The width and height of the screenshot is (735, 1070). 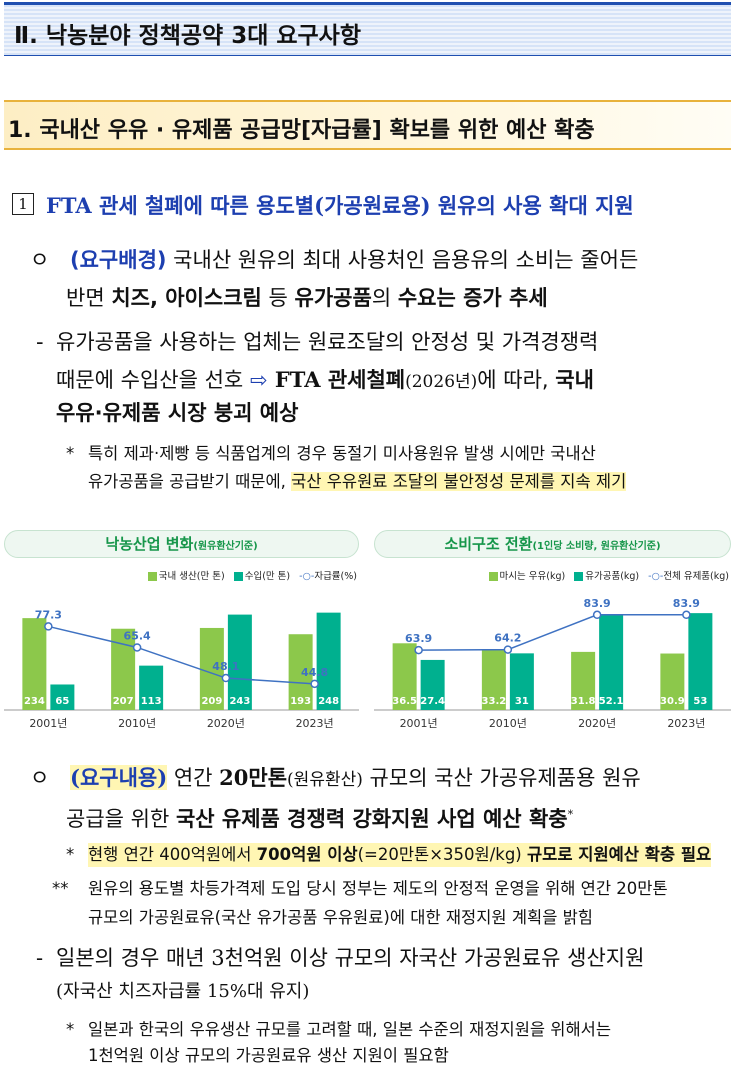 I want to click on dash1-line-2: 때문에 수입산을 선호 ⇨ FTA 관세철폐(2026년)에 따라, 국내, so click(x=325, y=381).